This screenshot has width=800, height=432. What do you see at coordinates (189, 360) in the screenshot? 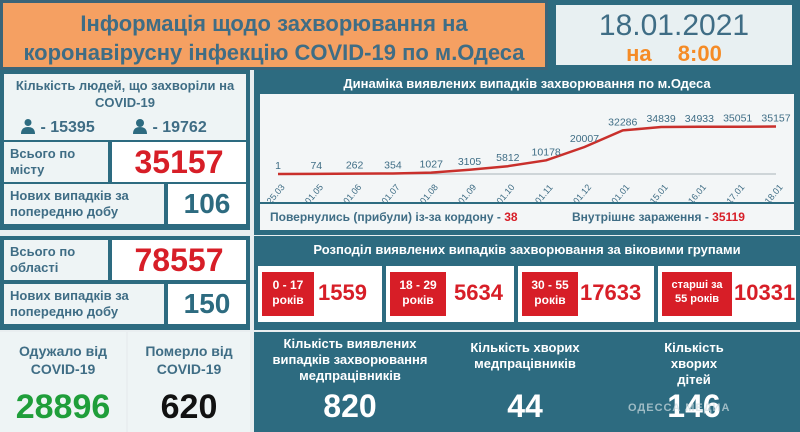
I see `died-label: Померло від COVID-19` at bounding box center [189, 360].